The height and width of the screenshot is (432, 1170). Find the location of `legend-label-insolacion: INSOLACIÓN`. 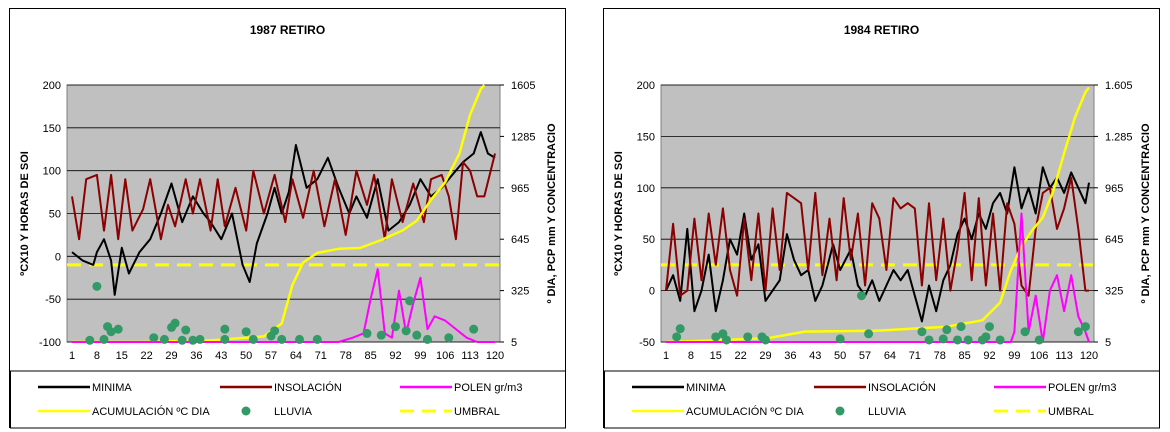

legend-label-insolacion: INSOLACIÓN is located at coordinates (308, 387).